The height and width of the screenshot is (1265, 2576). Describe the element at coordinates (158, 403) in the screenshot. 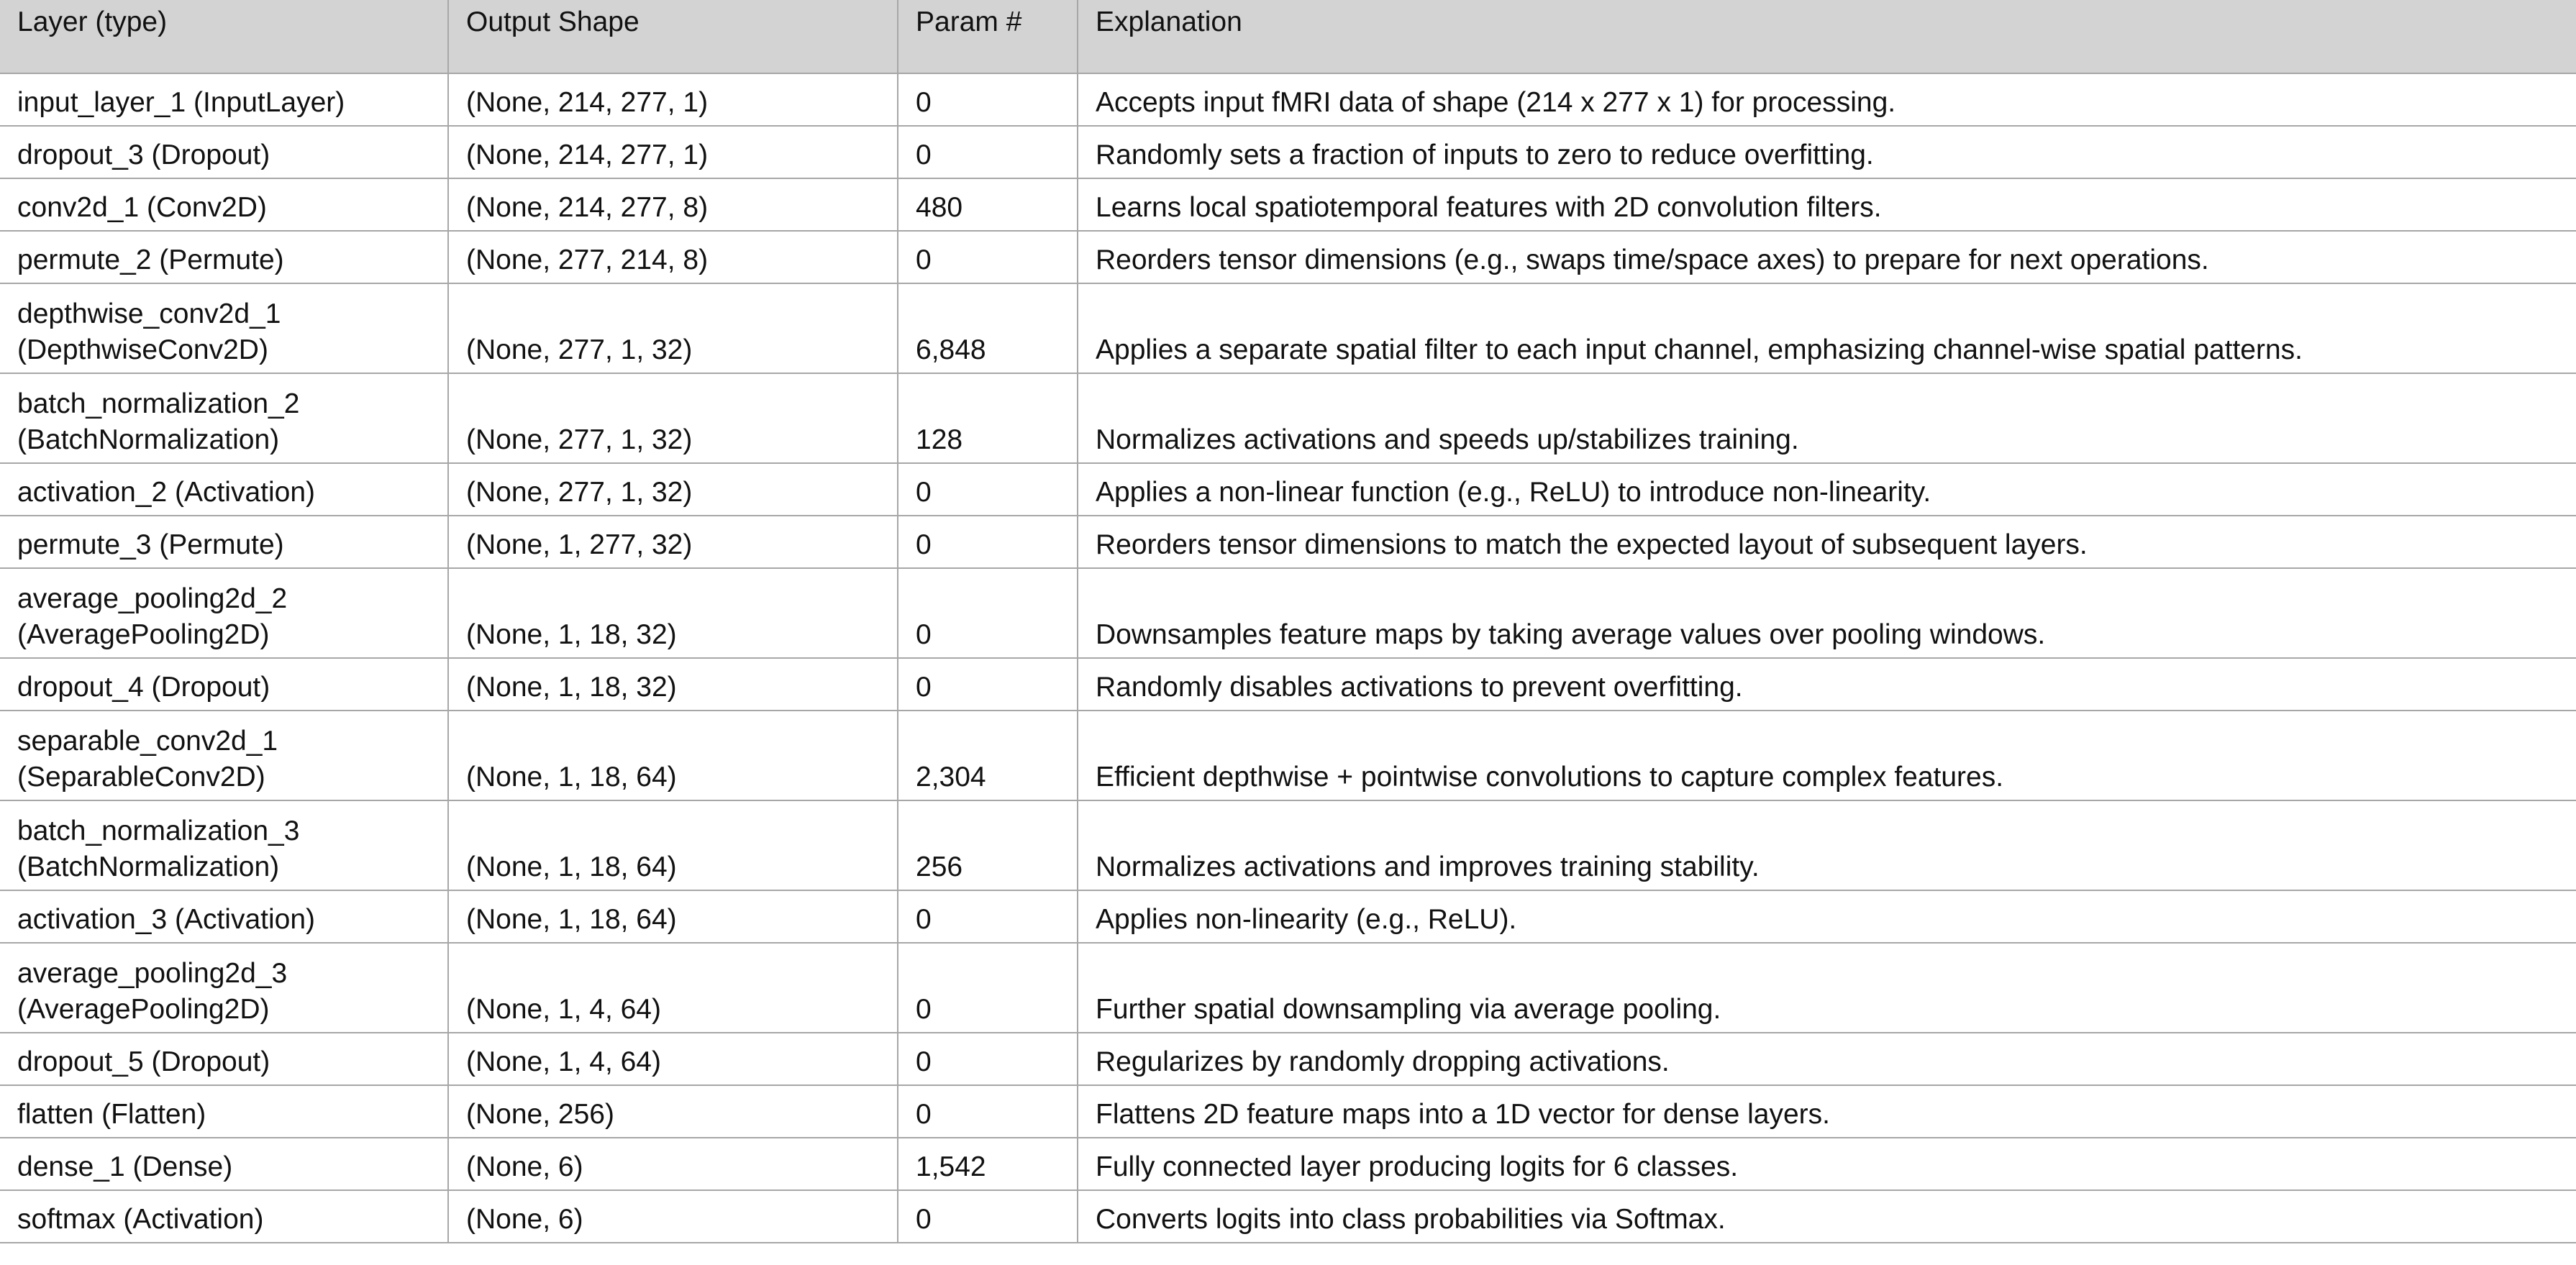

I see `layer-type-line: batch_normalization_2` at that location.